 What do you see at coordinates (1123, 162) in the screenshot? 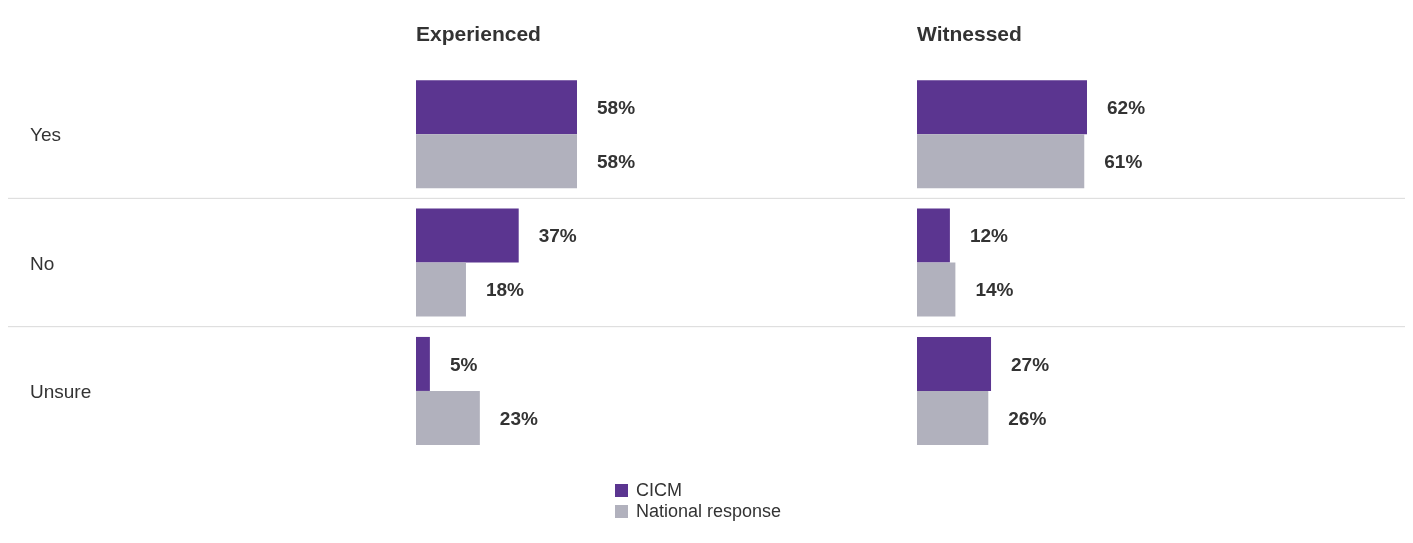
I see `data-label: 61%` at bounding box center [1123, 162].